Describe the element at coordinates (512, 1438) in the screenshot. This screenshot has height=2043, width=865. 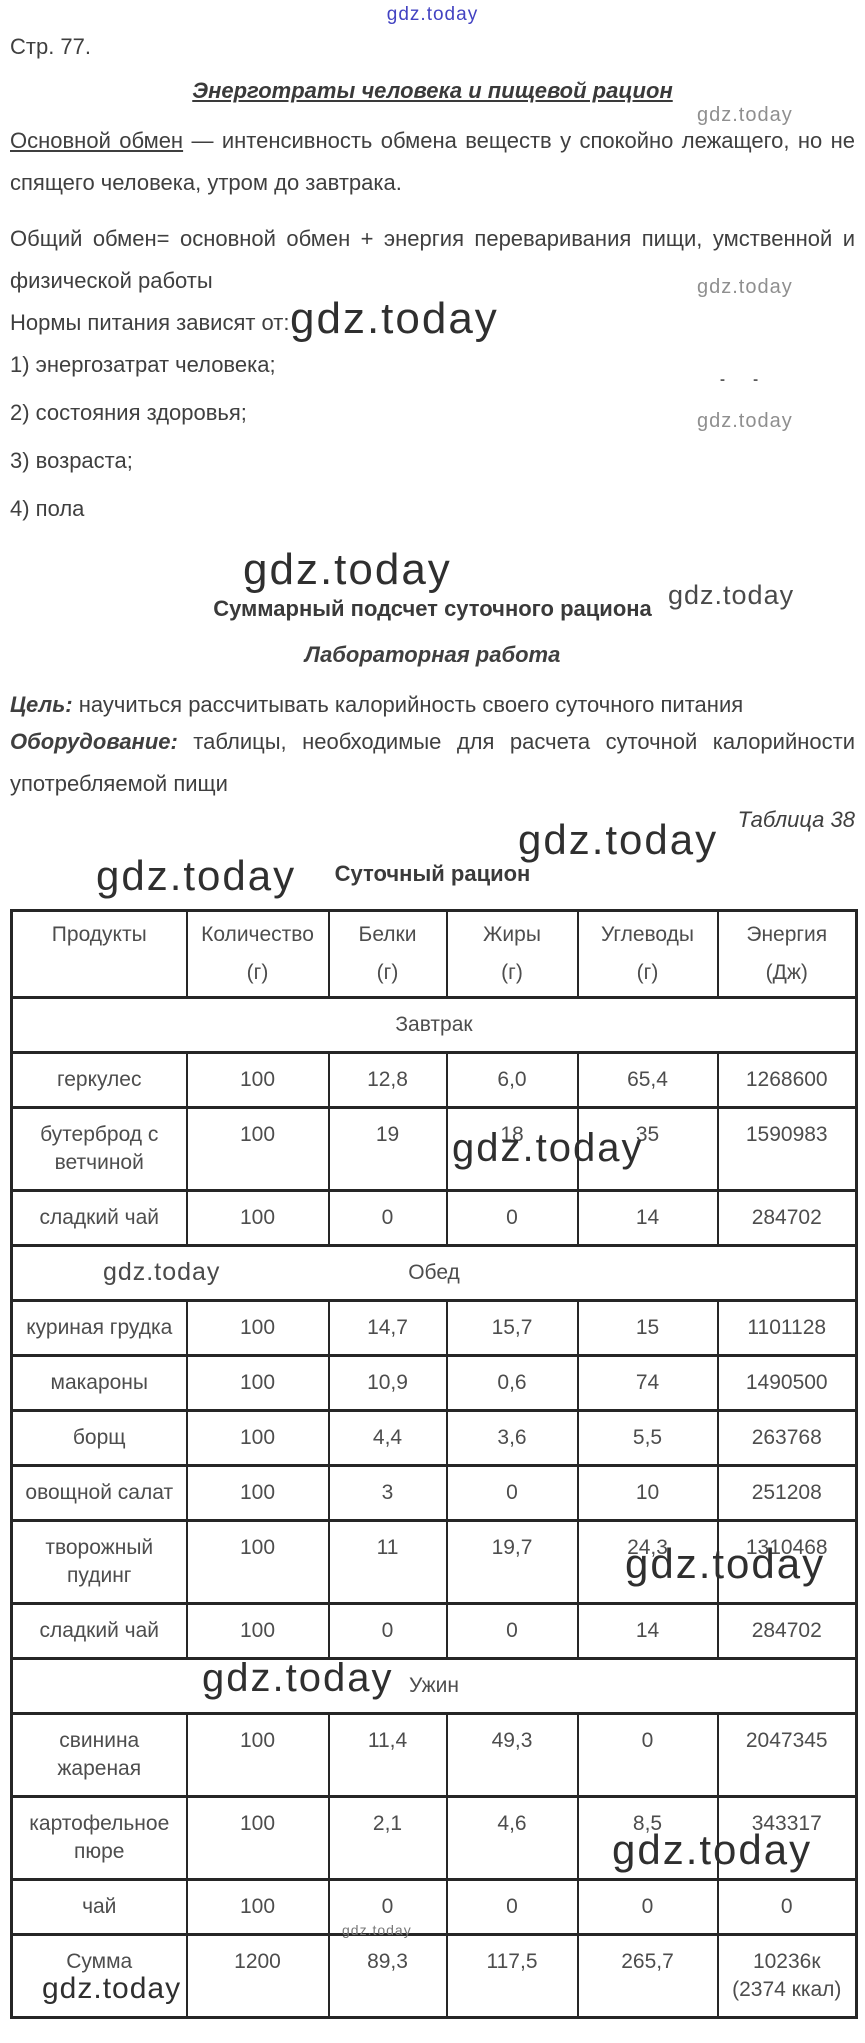
I see `value-cell: 3,6` at that location.